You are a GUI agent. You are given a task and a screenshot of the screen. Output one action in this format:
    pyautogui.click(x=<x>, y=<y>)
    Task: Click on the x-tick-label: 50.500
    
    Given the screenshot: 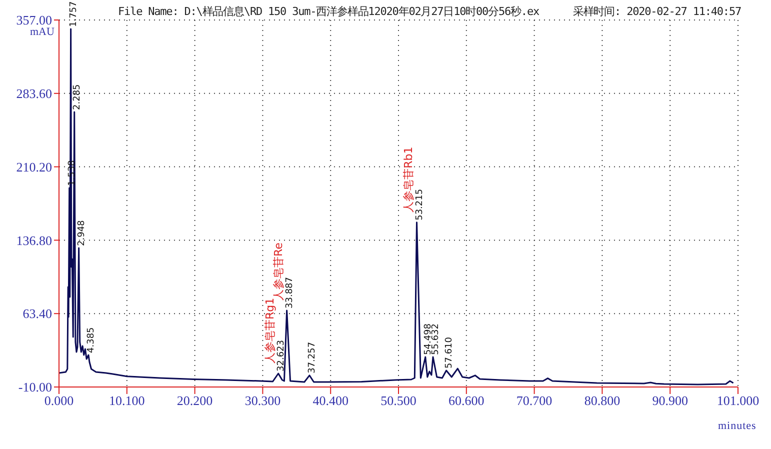 What is the action you would take?
    pyautogui.click(x=398, y=400)
    